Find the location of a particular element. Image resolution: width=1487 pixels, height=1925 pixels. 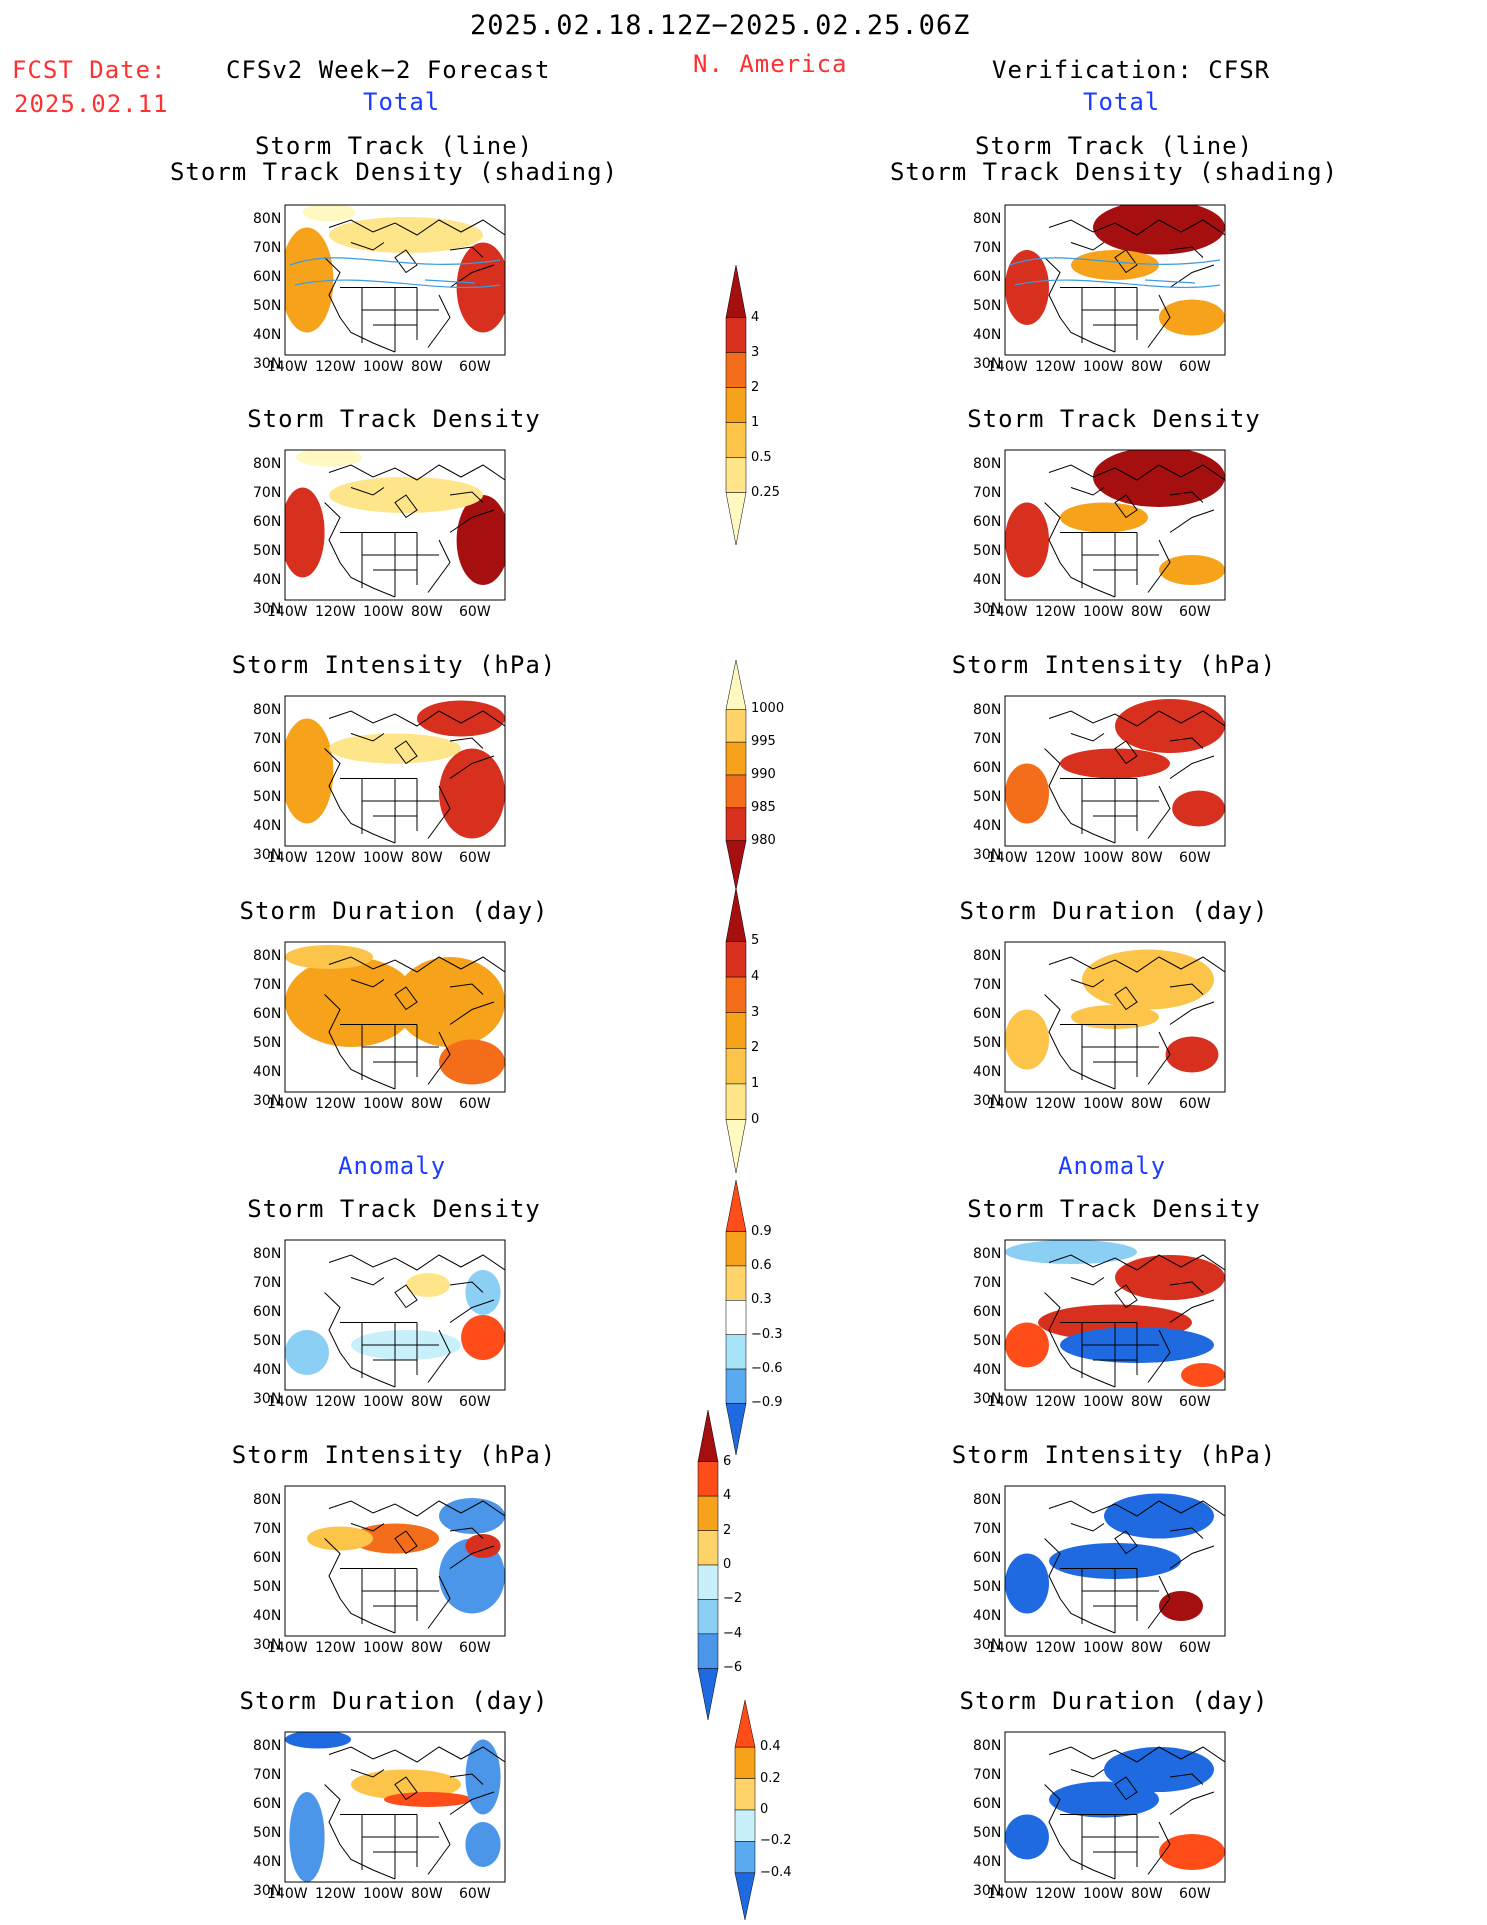

colorbar-duration: 5 4 3 2 1 0 is located at coordinates (741, 1032).